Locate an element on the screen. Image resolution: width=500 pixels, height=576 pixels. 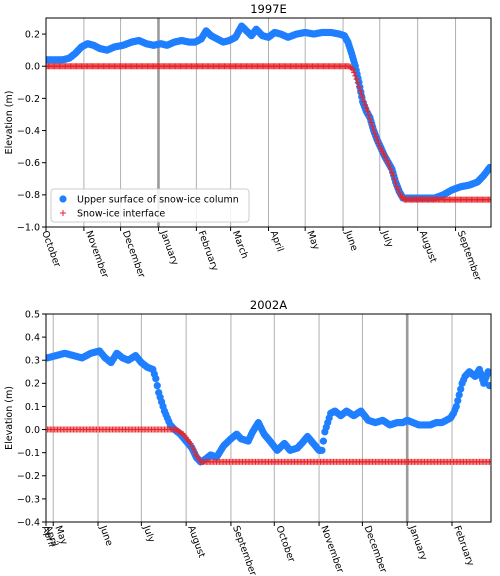
chart-title: 1997E is located at coordinates (268, 9).